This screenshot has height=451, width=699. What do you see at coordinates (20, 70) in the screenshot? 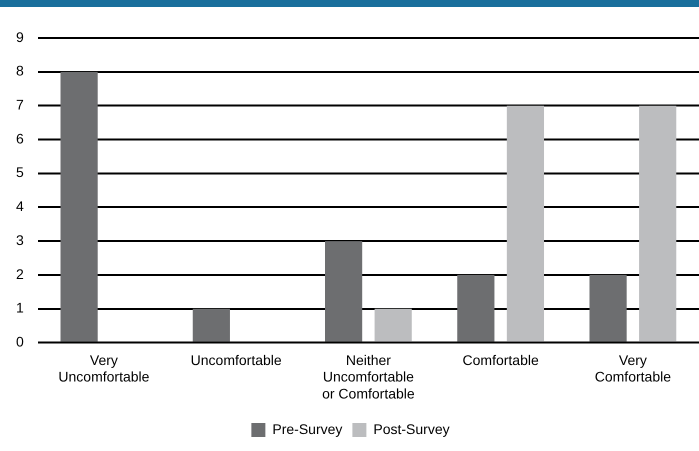
I see `y-tick-label: 8` at bounding box center [20, 70].